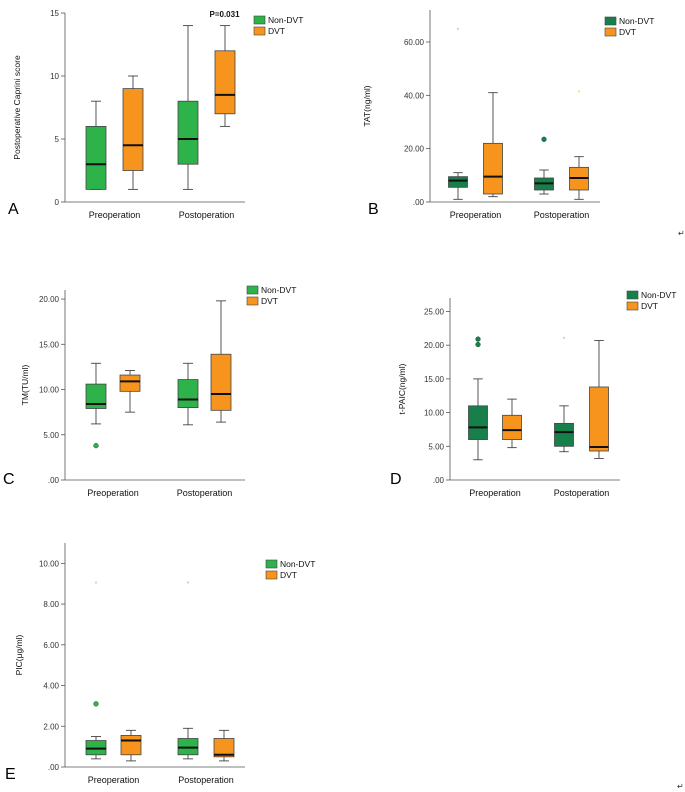  I want to click on panel-letter: B, so click(373, 209).